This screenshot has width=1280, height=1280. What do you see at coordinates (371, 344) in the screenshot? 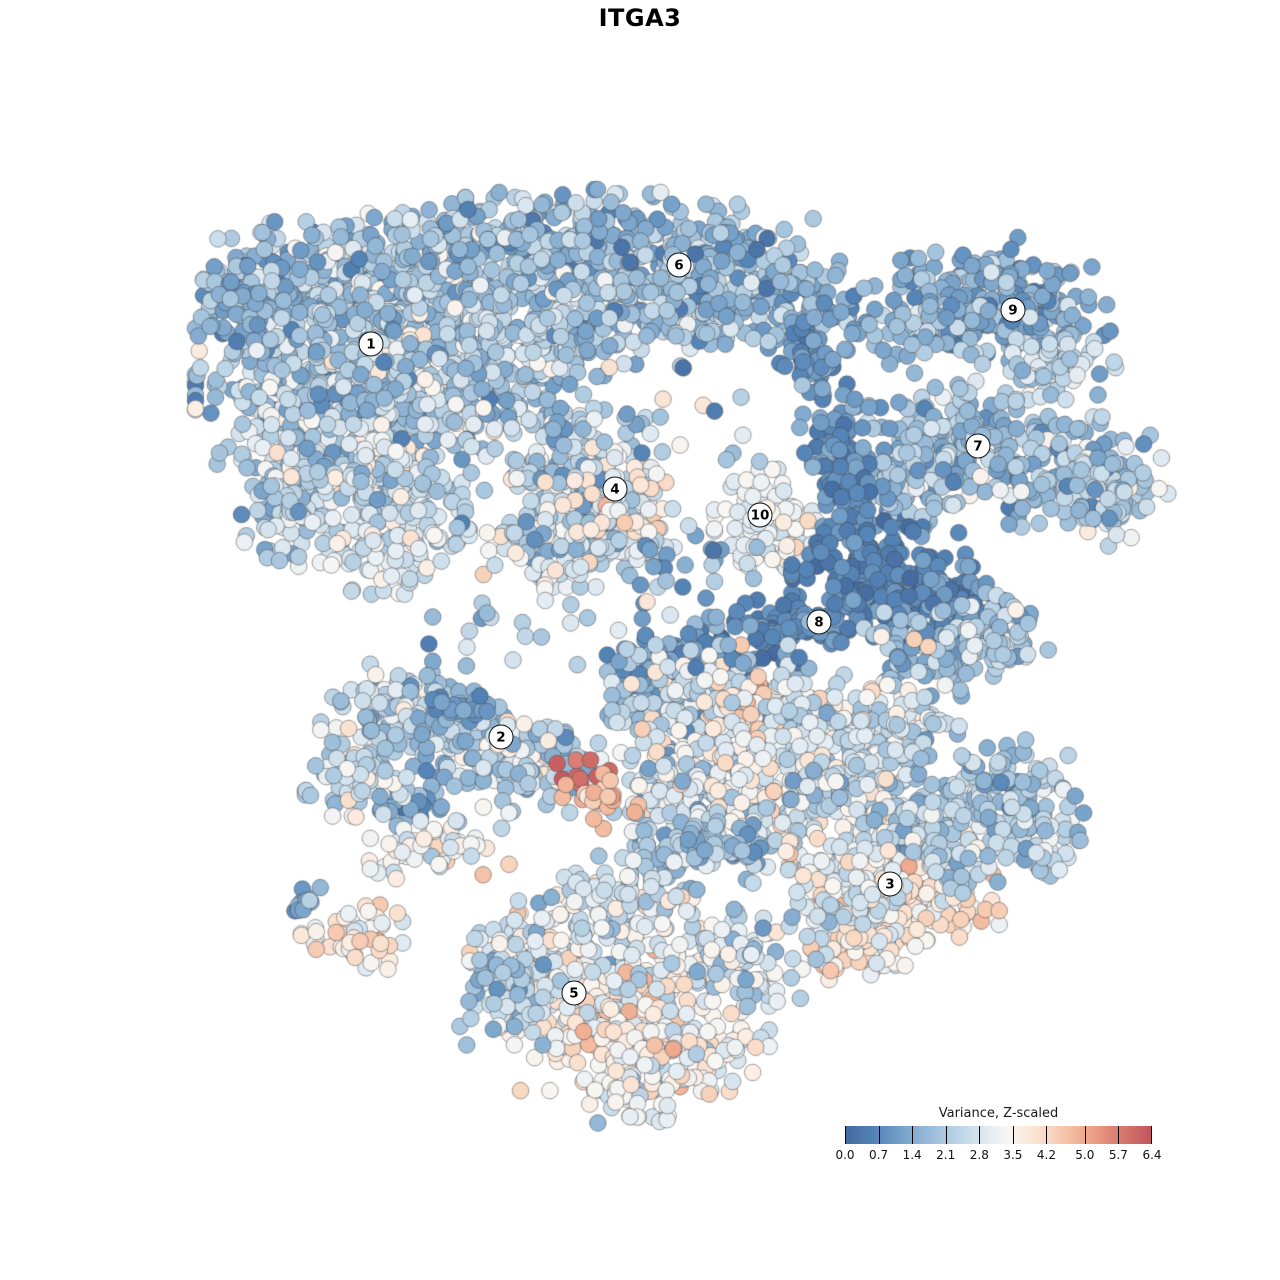
I see `cluster-label-1: 1` at bounding box center [371, 344].